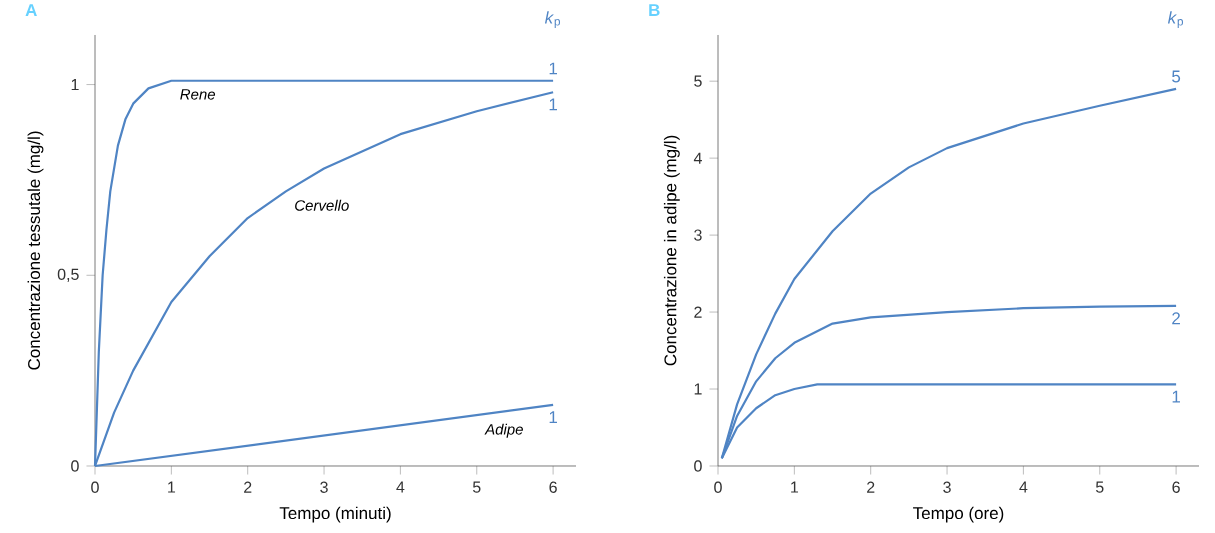 The height and width of the screenshot is (533, 1215). What do you see at coordinates (1176, 76) in the screenshot?
I see `series-label: 5` at bounding box center [1176, 76].